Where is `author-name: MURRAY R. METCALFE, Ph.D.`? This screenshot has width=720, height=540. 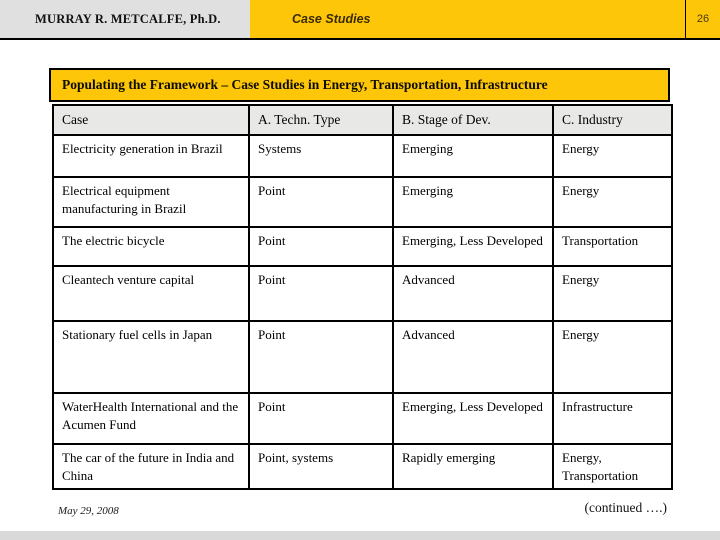
author-name: MURRAY R. METCALFE, Ph.D. is located at coordinates (128, 18).